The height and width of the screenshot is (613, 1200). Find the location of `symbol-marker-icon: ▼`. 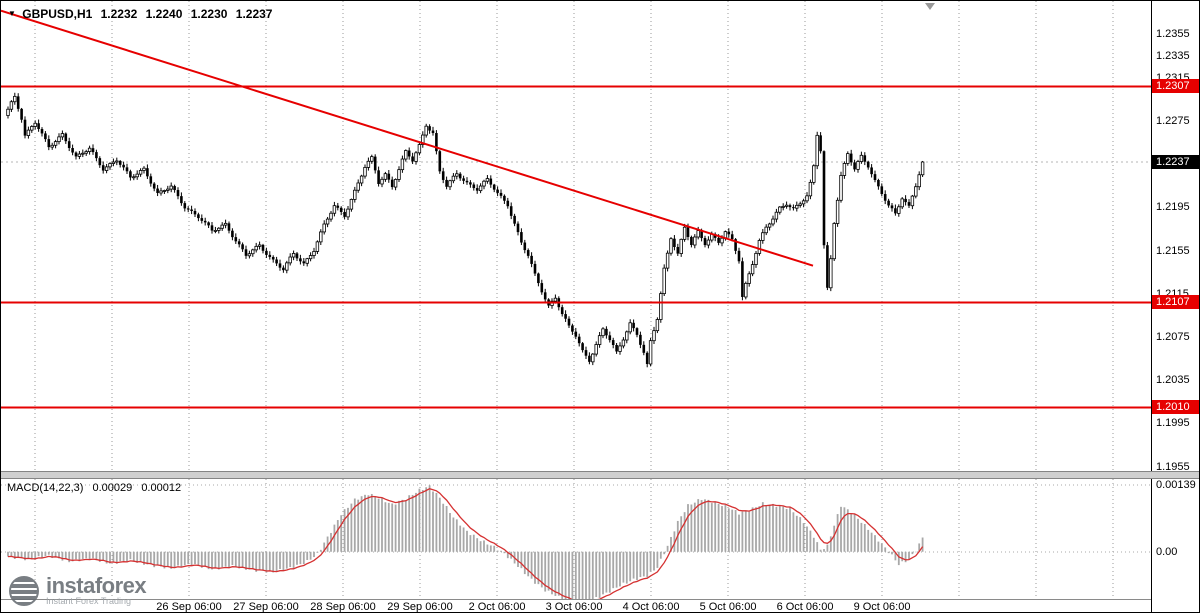

symbol-marker-icon: ▼ is located at coordinates (12, 13).